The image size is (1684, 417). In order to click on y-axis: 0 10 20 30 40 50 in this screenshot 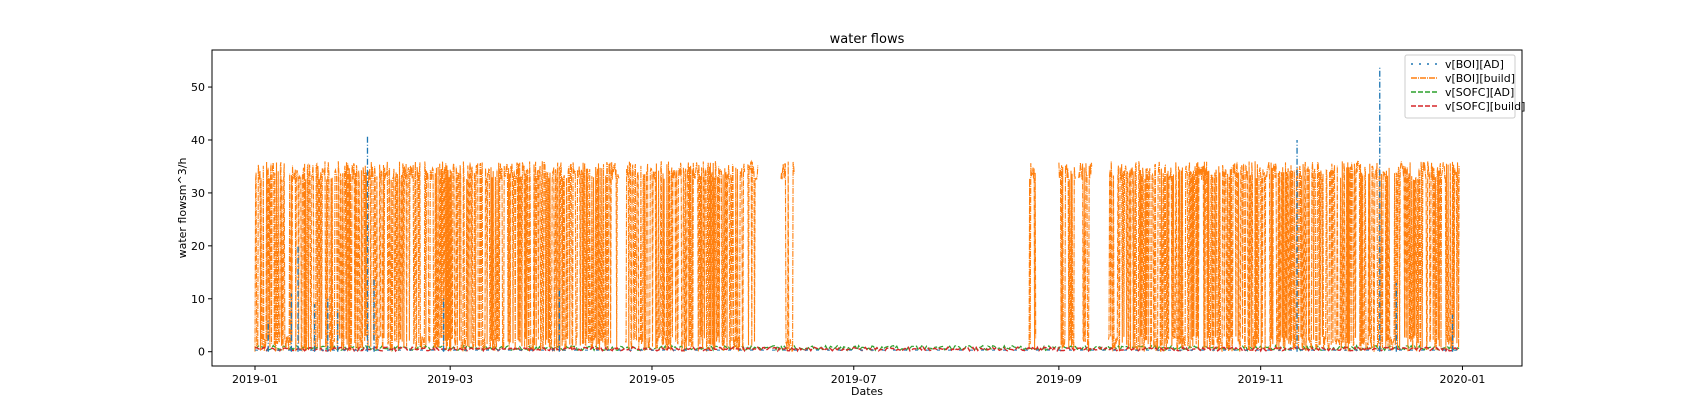, I will do `click(201, 220)`.